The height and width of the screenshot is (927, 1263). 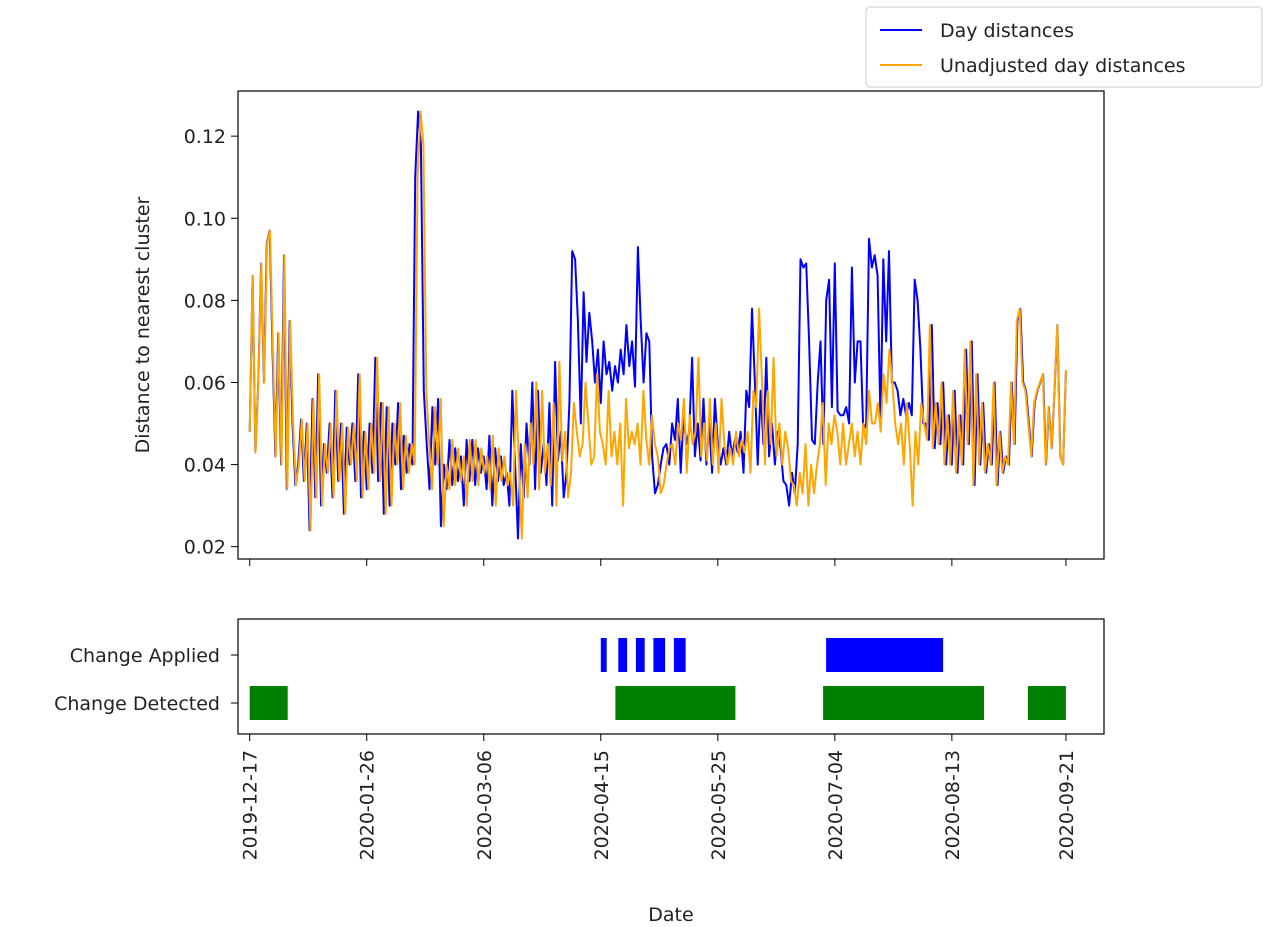 What do you see at coordinates (836, 805) in the screenshot?
I see `x-tick-label: 2020-07-04` at bounding box center [836, 805].